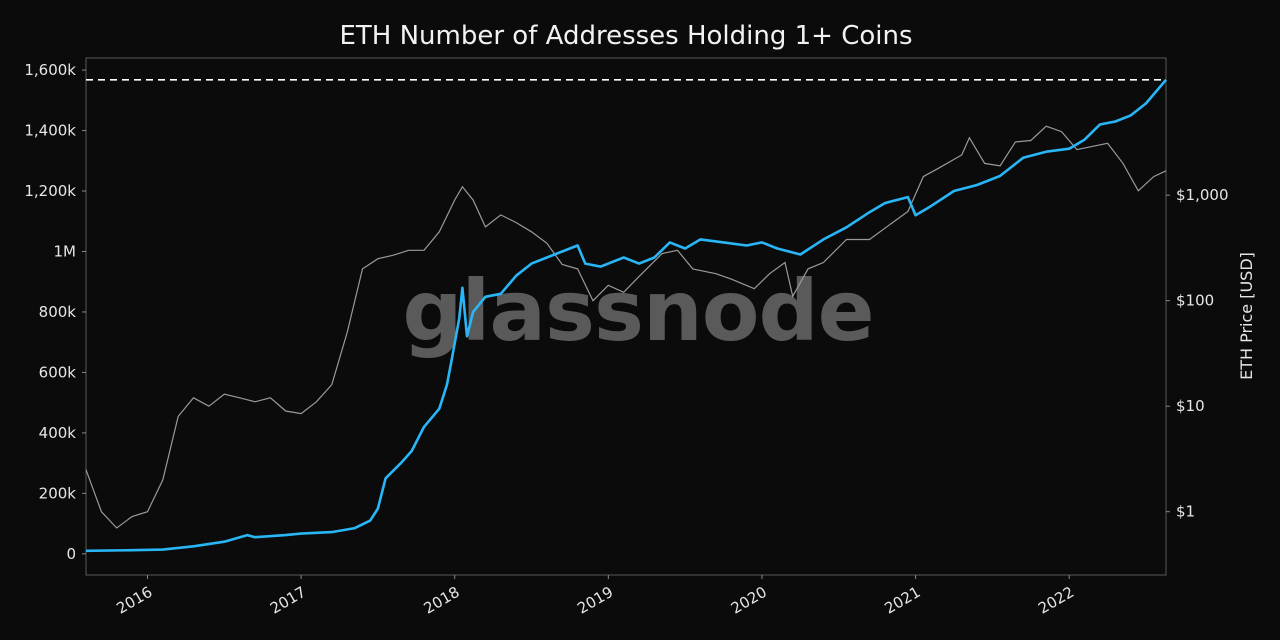 This screenshot has height=640, width=1280. I want to click on y-right-tick-label: $100, so click(1195, 301).